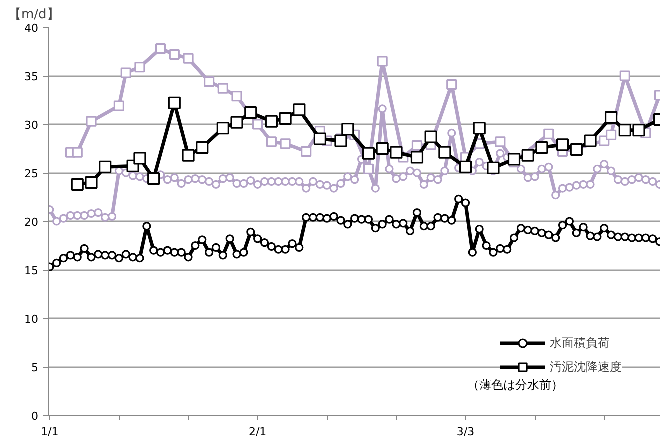 This screenshot has height=445, width=663. I want to click on y-tick-label: 25, so click(31, 174).